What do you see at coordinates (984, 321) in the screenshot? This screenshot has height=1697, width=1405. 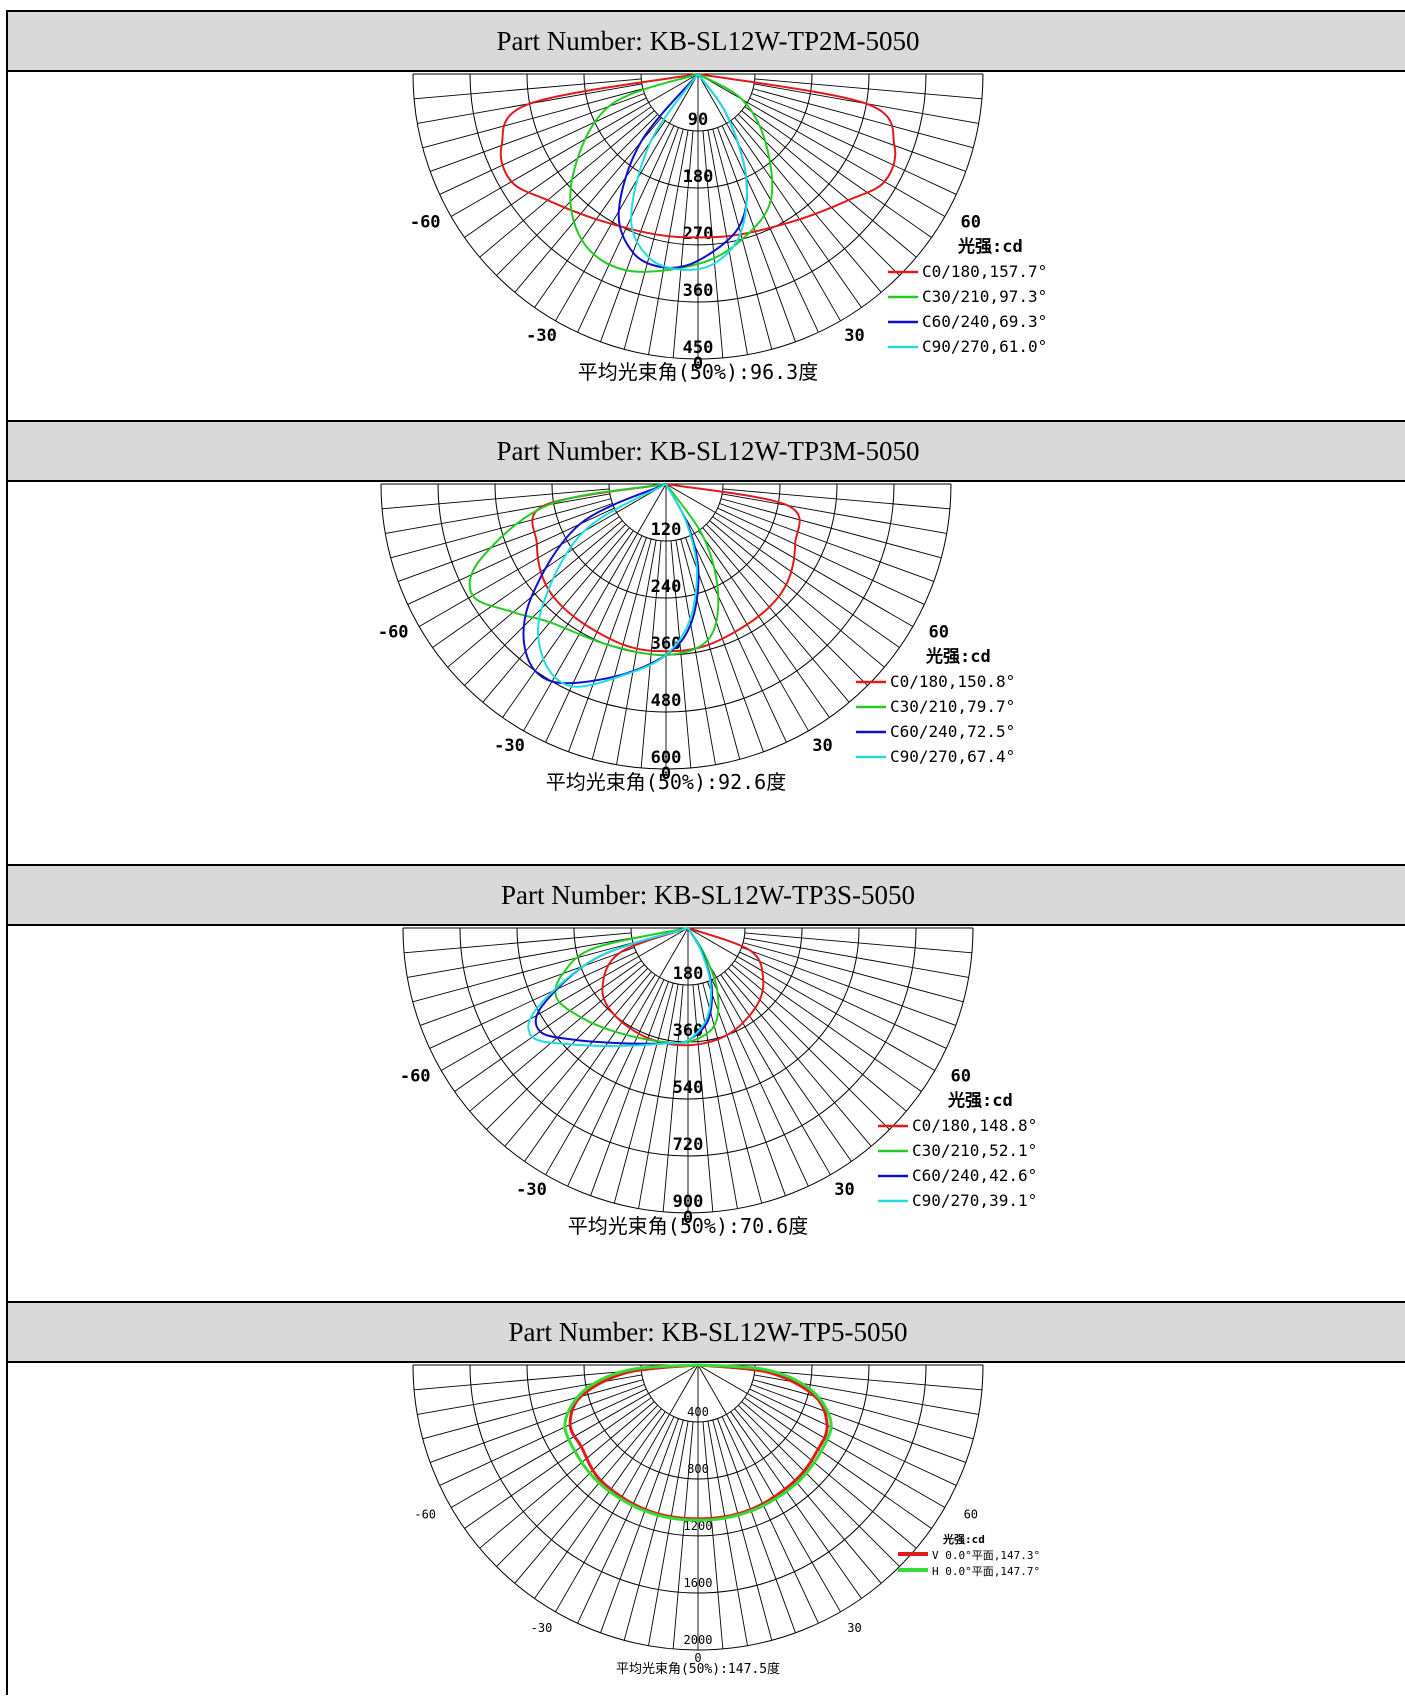 I see `legend-entry: C60/240,69.3°` at bounding box center [984, 321].